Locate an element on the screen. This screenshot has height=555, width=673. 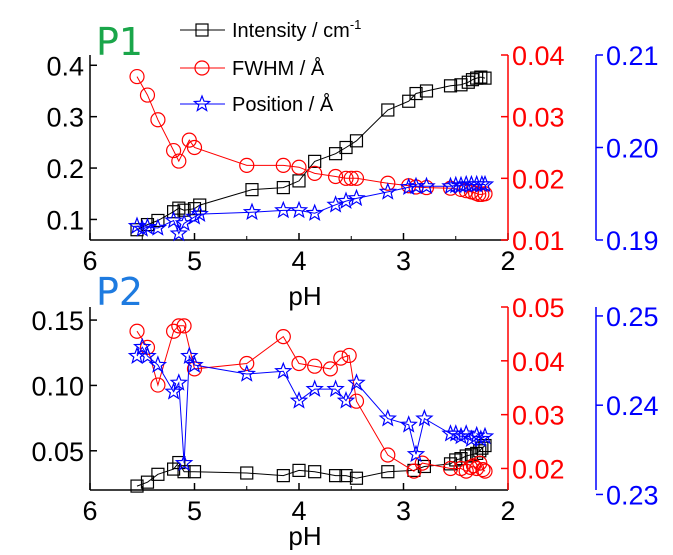
right2-y-tick-label: 0.21 is located at coordinates (632, 56).